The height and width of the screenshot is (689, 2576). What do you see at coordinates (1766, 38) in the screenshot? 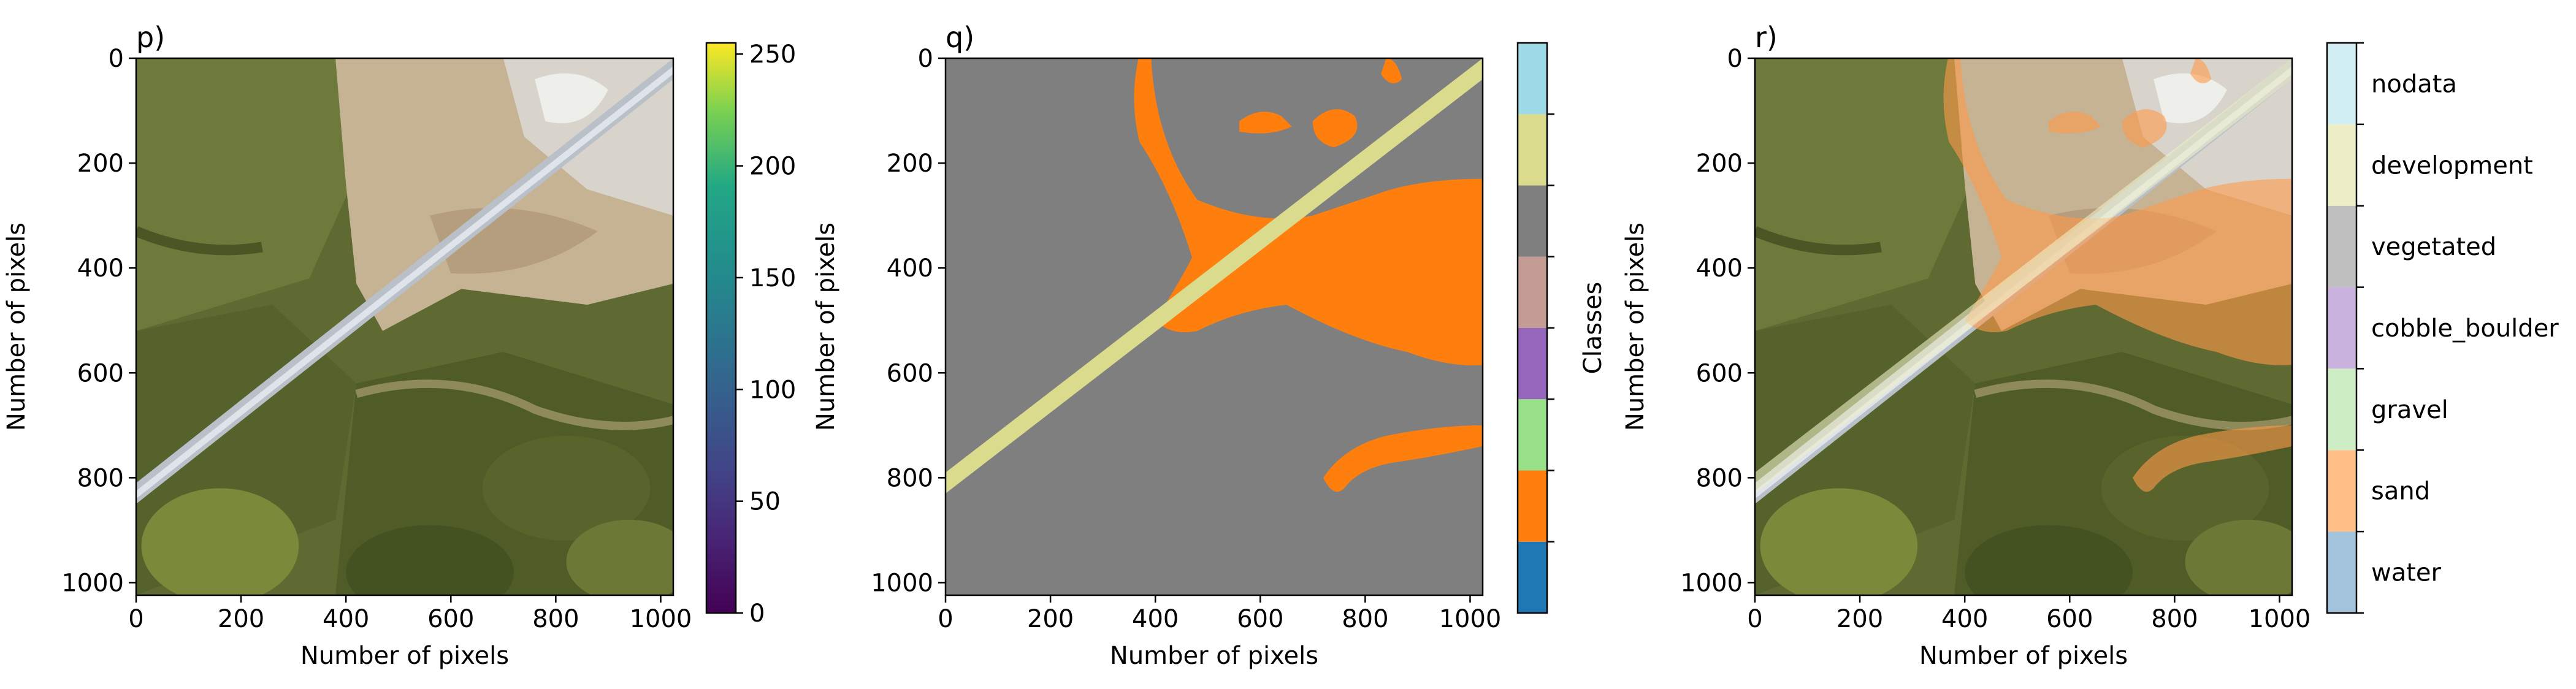
I see `panel-letter: r)` at bounding box center [1766, 38].